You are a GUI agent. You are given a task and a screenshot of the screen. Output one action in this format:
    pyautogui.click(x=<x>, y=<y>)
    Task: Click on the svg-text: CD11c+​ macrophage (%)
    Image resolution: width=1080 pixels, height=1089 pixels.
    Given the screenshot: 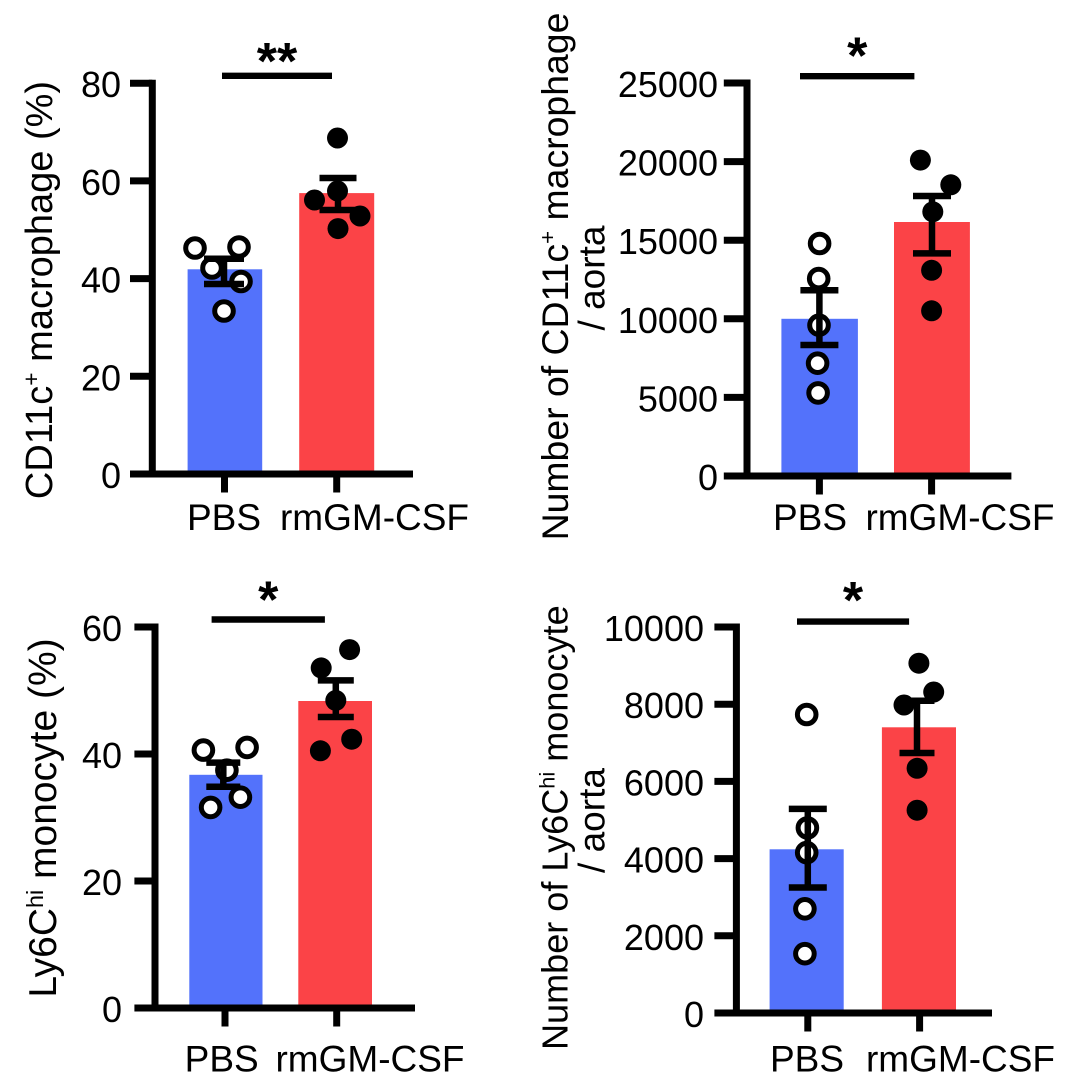 What is the action you would take?
    pyautogui.click(x=39, y=290)
    